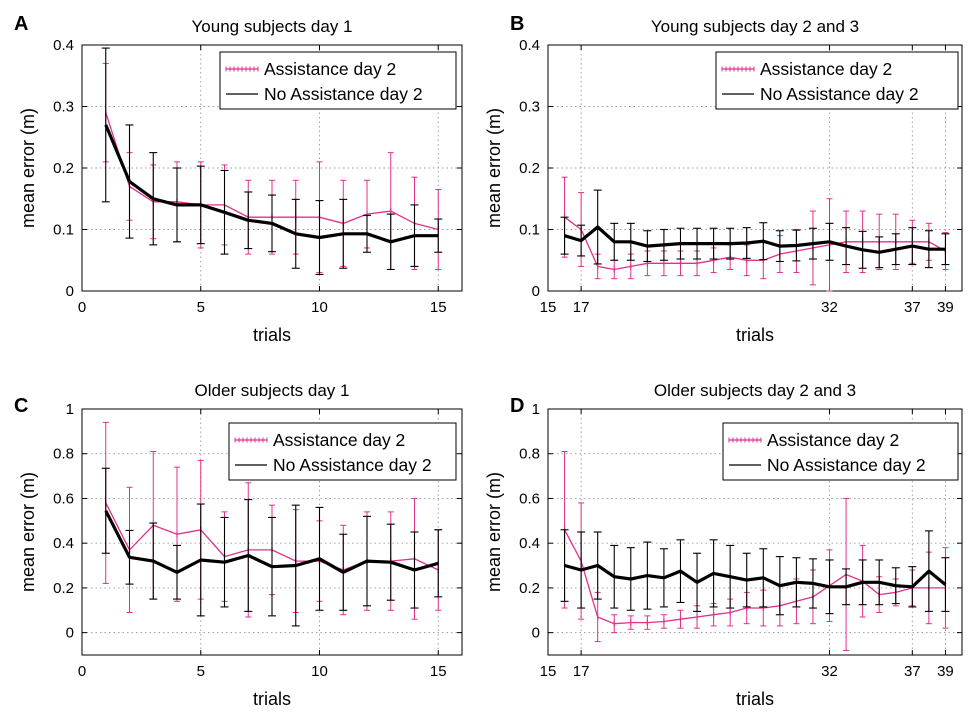 The height and width of the screenshot is (713, 979). What do you see at coordinates (517, 406) in the screenshot?
I see `panel-letter: D` at bounding box center [517, 406].